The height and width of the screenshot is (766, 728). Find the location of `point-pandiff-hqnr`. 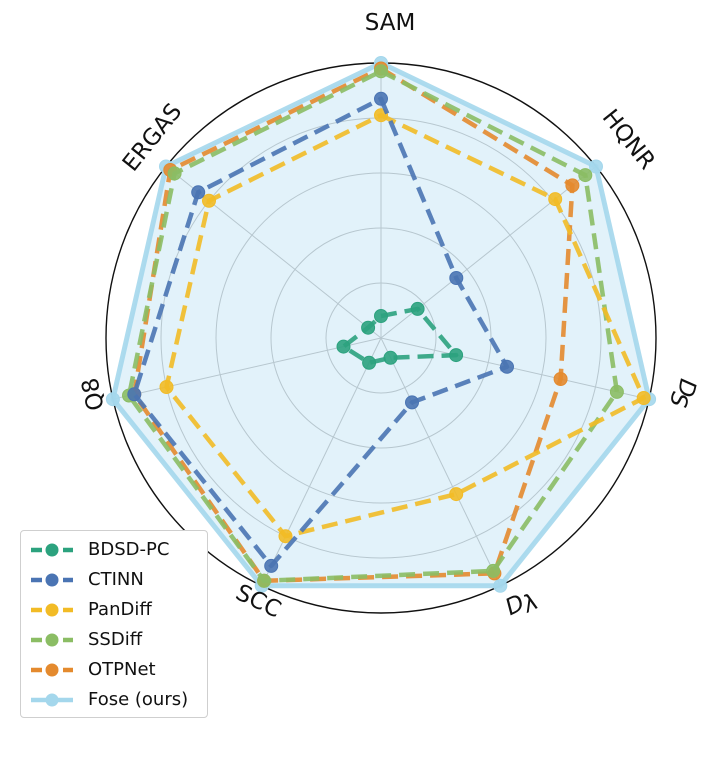

point-pandiff-hqnr is located at coordinates (555, 199).